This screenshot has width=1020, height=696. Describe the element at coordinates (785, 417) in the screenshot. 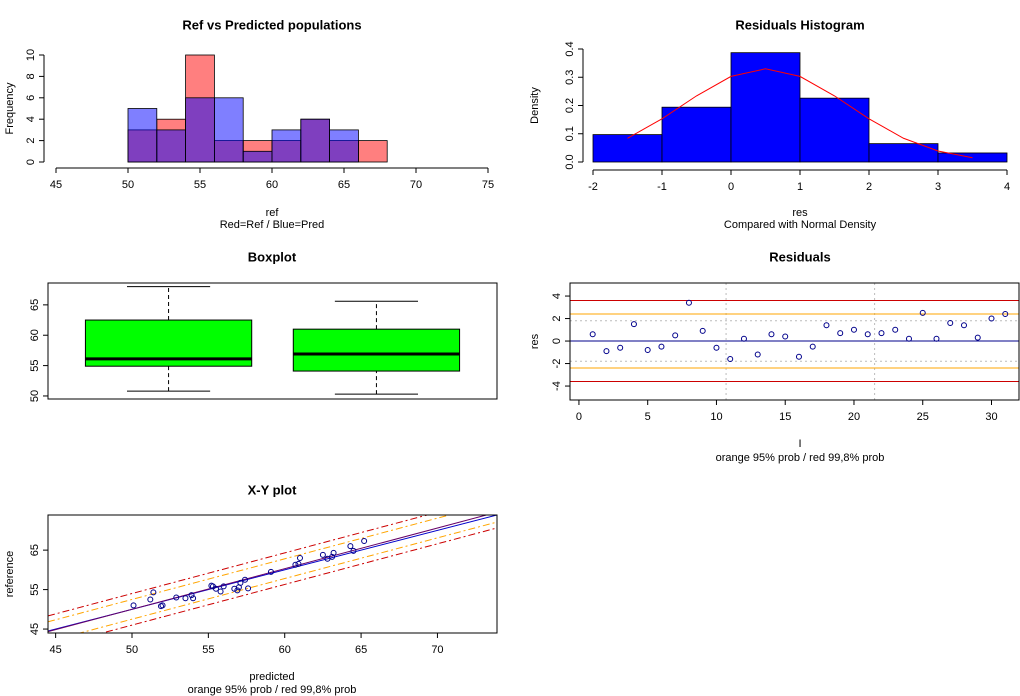

I see `x-tick-label: 15` at that location.